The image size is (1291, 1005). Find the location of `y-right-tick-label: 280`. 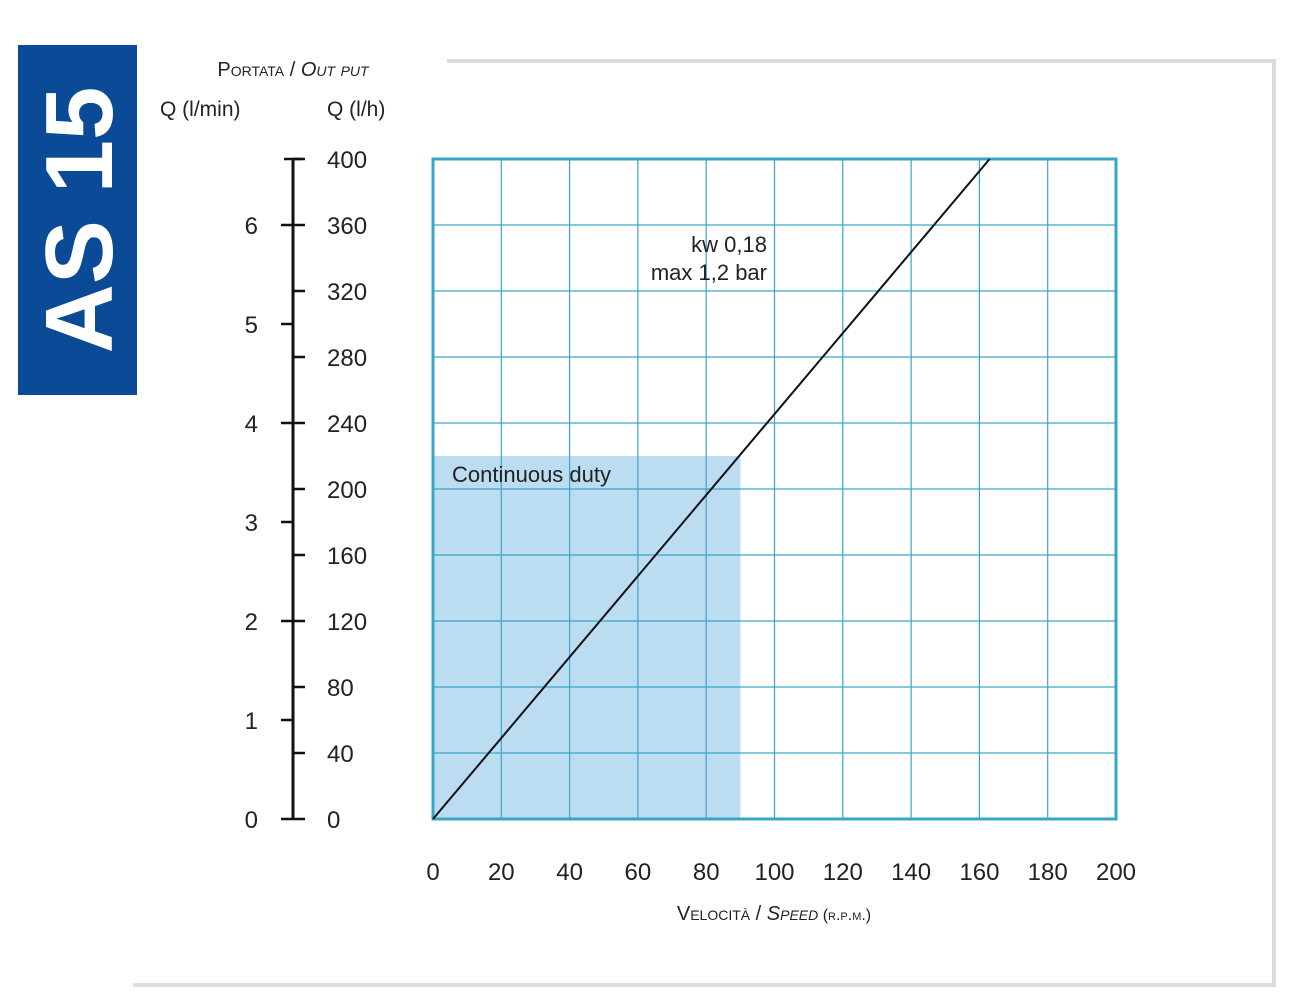

y-right-tick-label: 280 is located at coordinates (347, 358).